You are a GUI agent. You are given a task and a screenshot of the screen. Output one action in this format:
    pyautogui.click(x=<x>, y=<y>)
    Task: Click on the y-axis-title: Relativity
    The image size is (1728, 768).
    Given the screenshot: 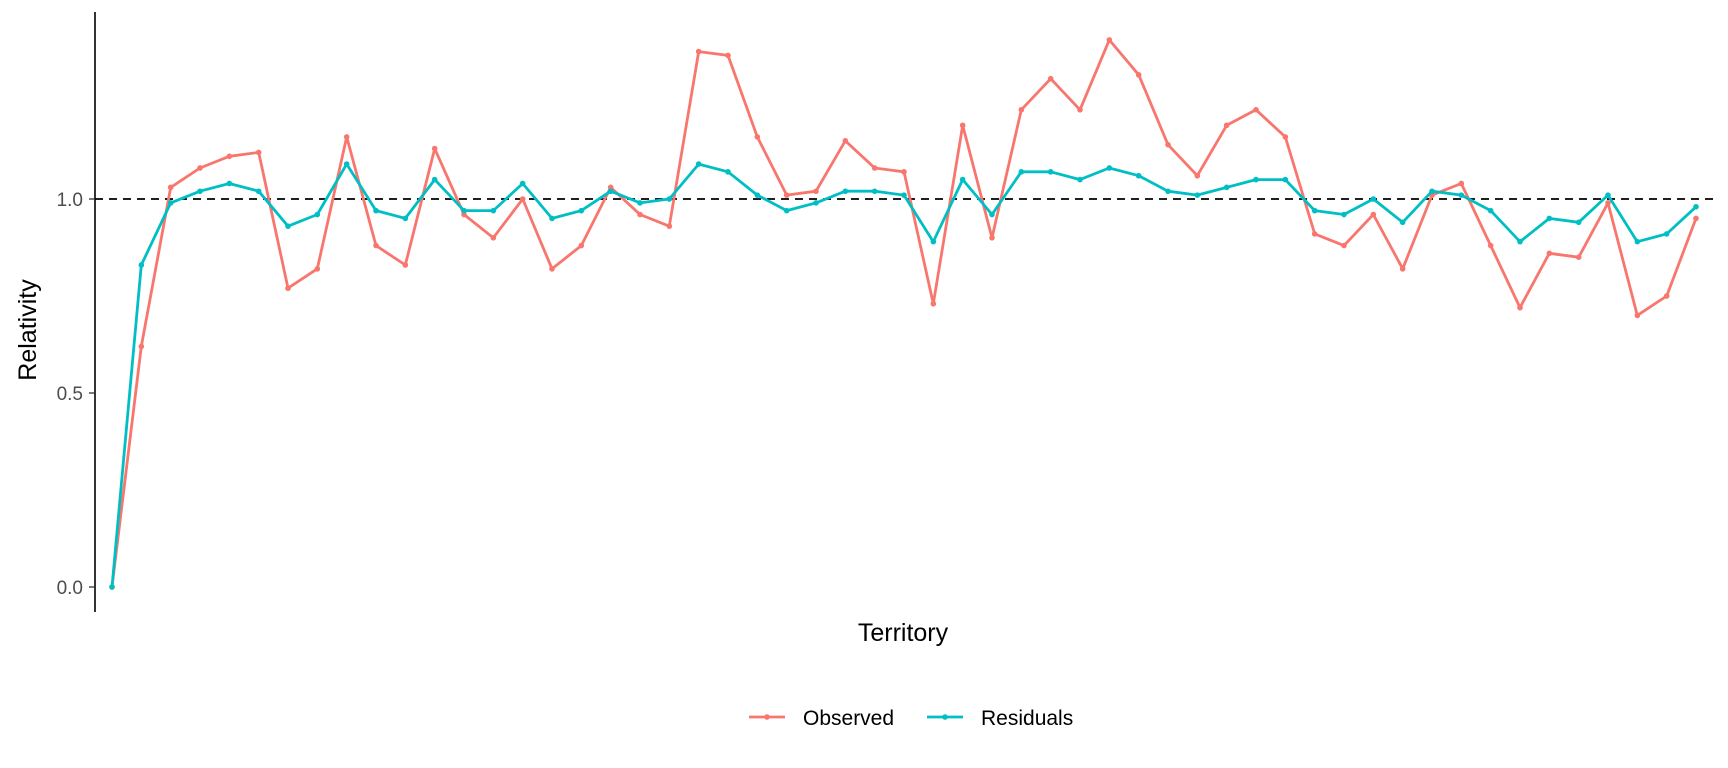 What is the action you would take?
    pyautogui.click(x=28, y=330)
    